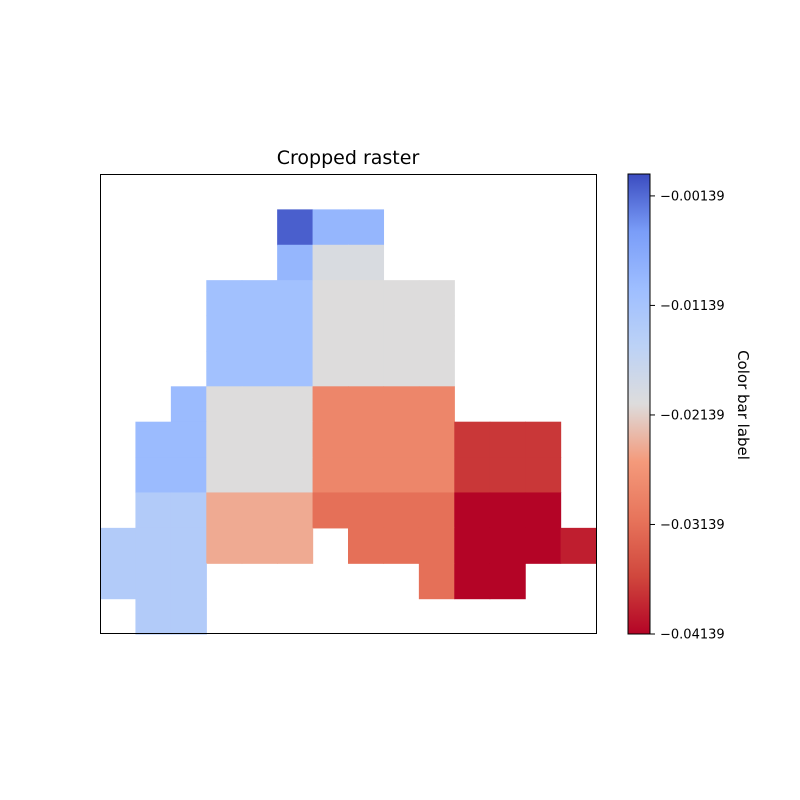  Describe the element at coordinates (348, 158) in the screenshot. I see `chart-title: Cropped raster` at that location.